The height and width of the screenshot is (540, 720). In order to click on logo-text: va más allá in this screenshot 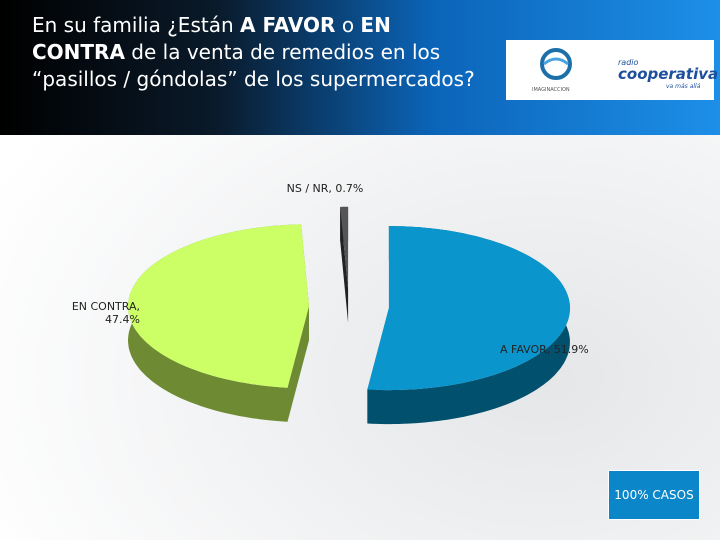, I will do `click(683, 86)`.